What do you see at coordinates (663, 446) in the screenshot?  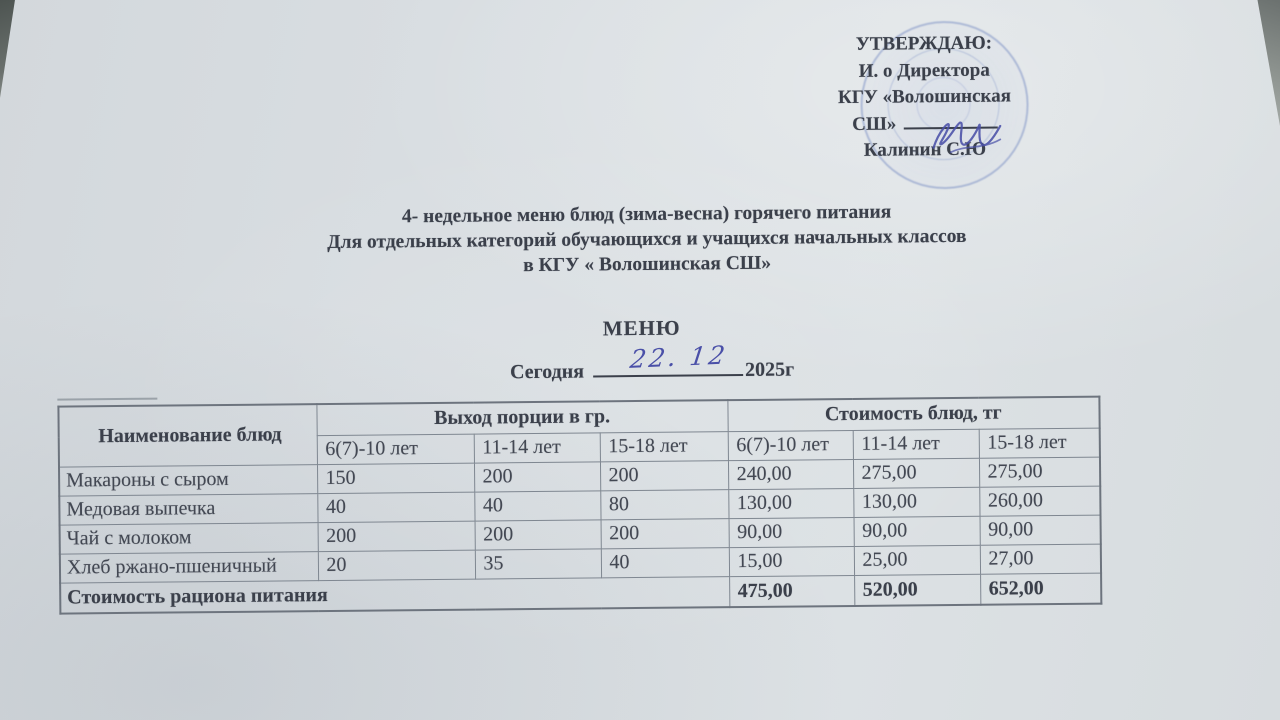 I see `col-header-portion-age-3: 15-18 лет` at bounding box center [663, 446].